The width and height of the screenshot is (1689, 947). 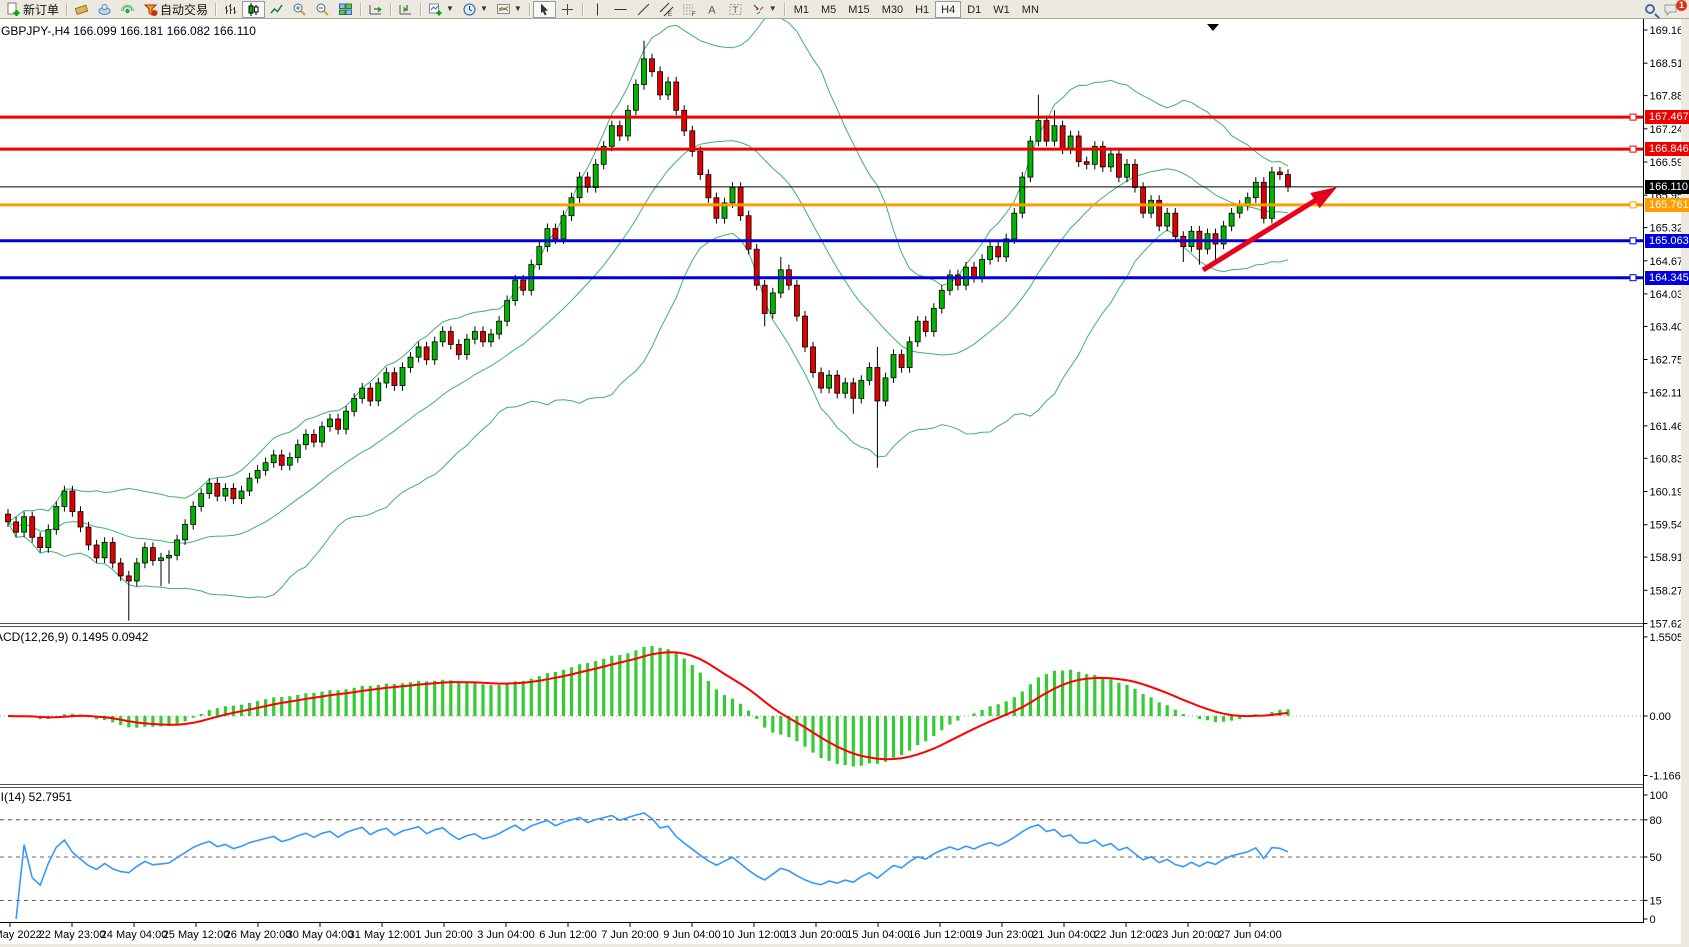 I want to click on hline-167.467, so click(x=822, y=117).